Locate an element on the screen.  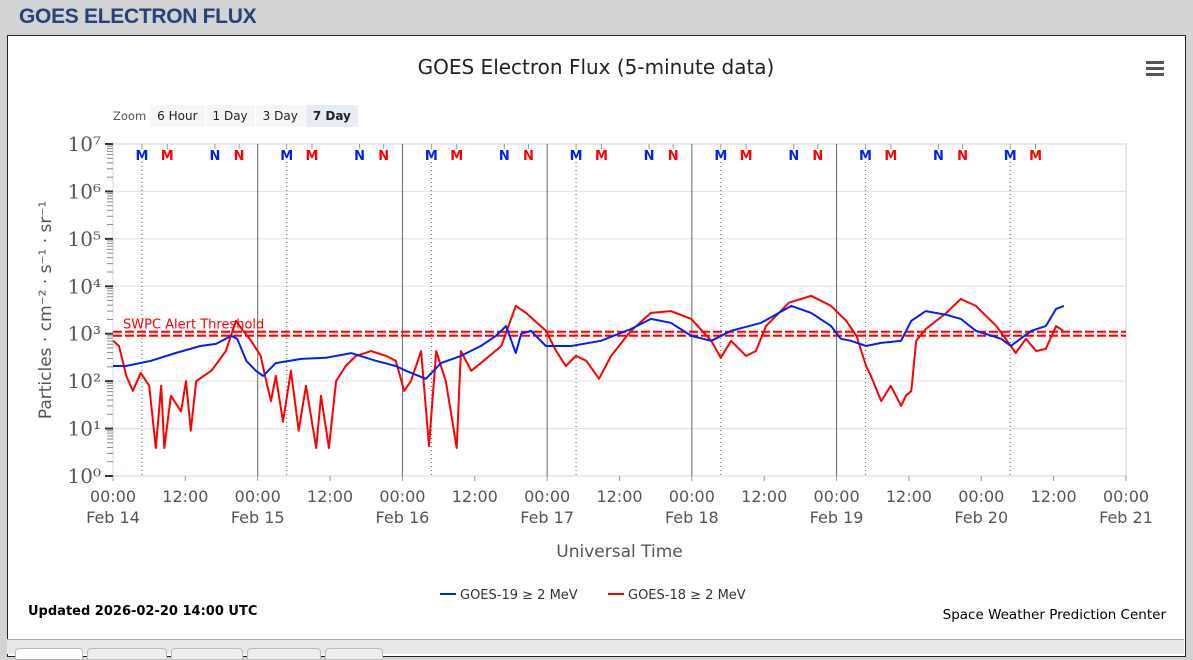
zoom-1-day-button: 1 Day is located at coordinates (230, 116).